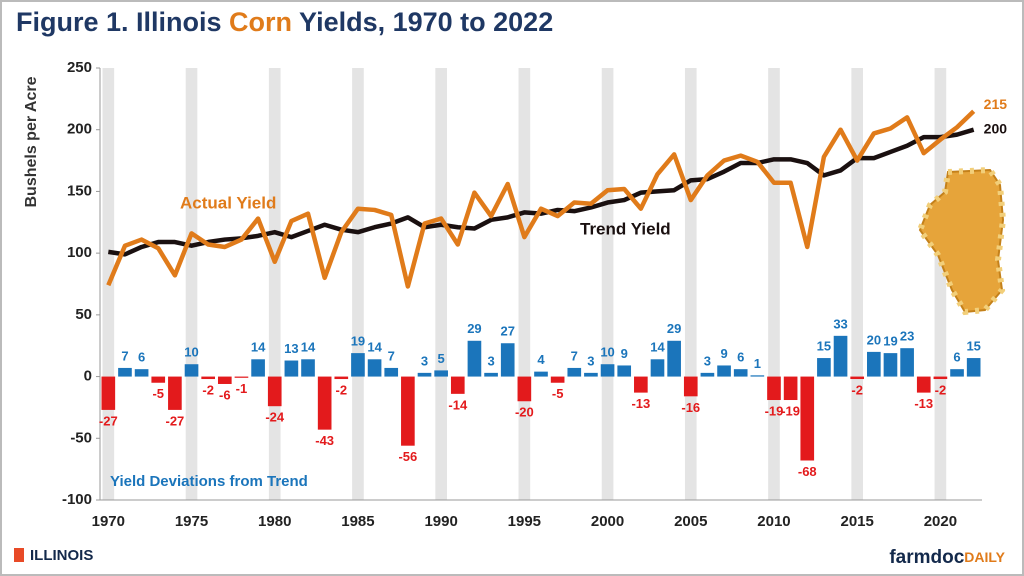 This screenshot has width=1024, height=576. I want to click on bar-label: 1, so click(757, 363).